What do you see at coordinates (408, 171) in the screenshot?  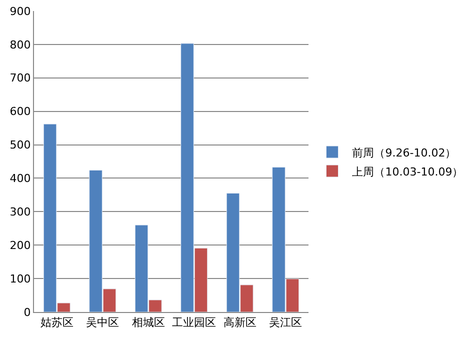 I see `legend-label: 上周（10.03-10.09）` at bounding box center [408, 171].